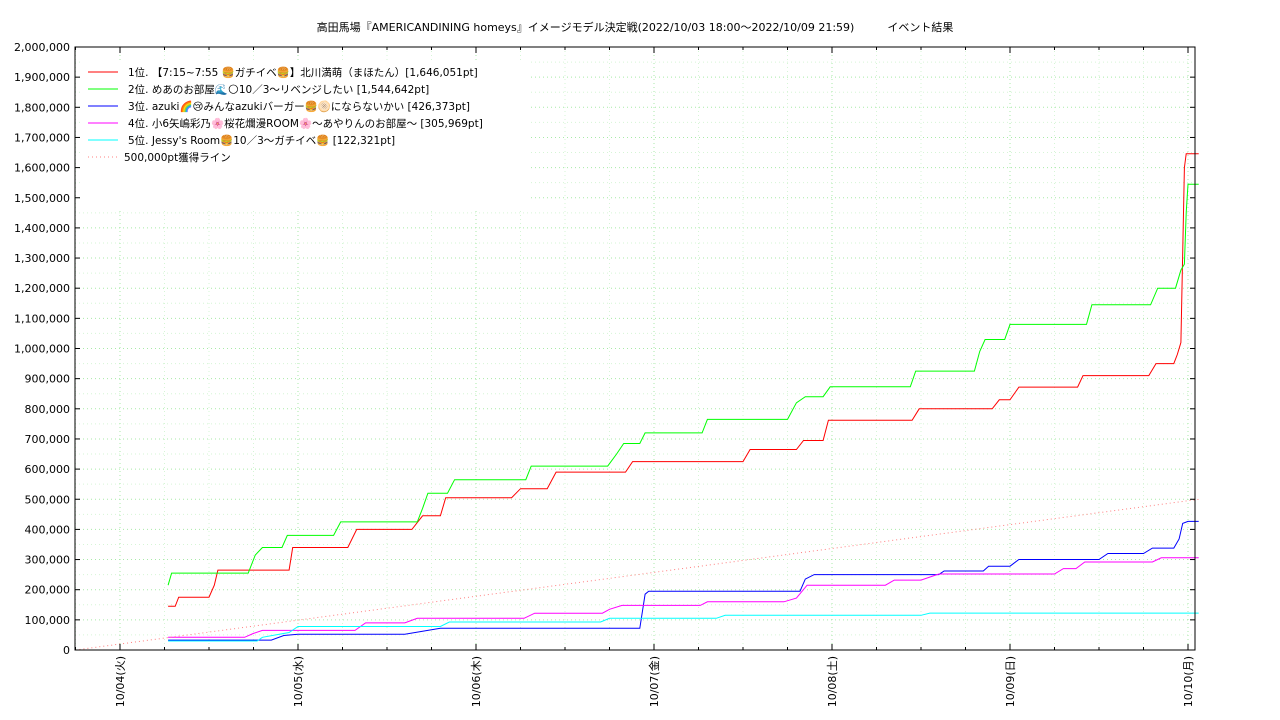  Describe the element at coordinates (42, 77) in the screenshot. I see `y-tick-label: 1,900,000` at that location.